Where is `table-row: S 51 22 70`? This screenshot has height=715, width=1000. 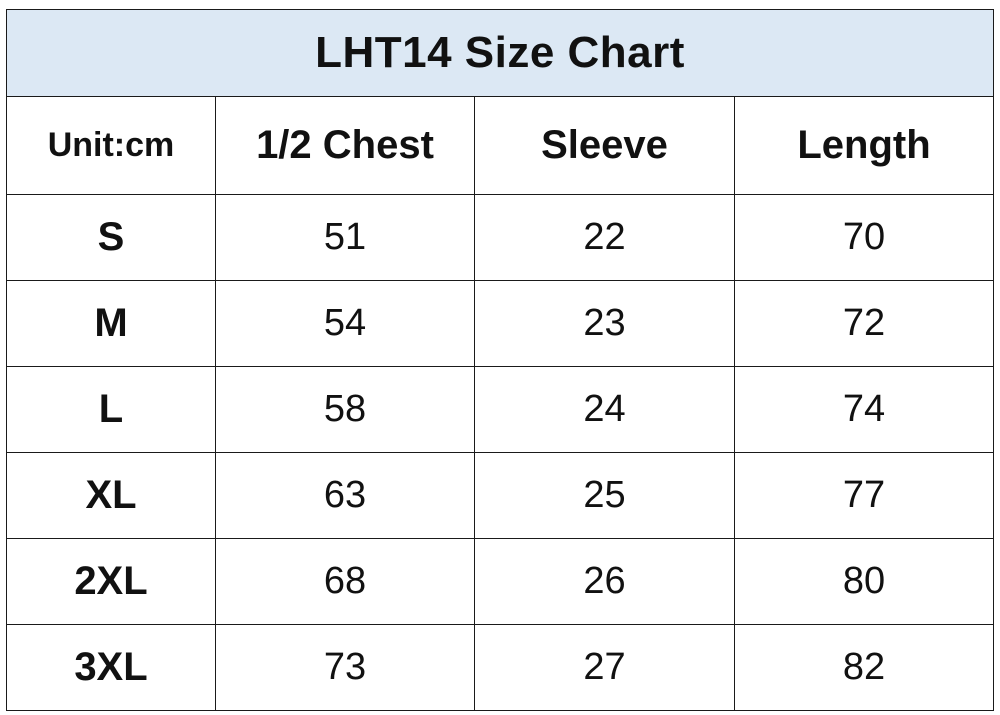 table-row: S 51 22 70 is located at coordinates (500, 237).